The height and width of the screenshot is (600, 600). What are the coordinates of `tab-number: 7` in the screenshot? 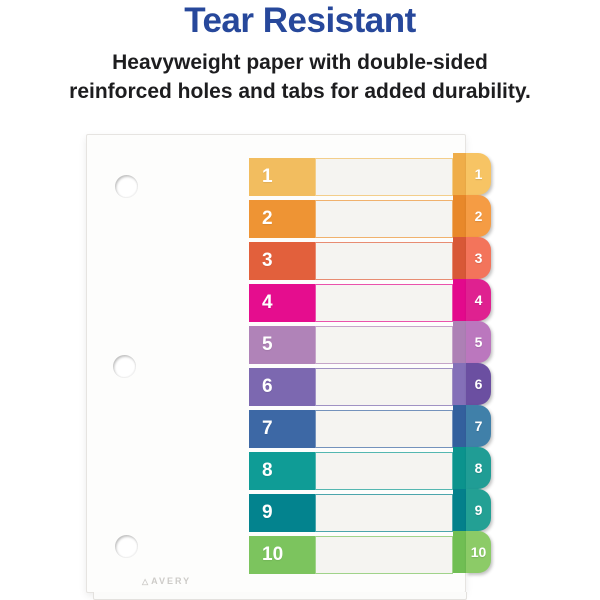 It's located at (478, 426).